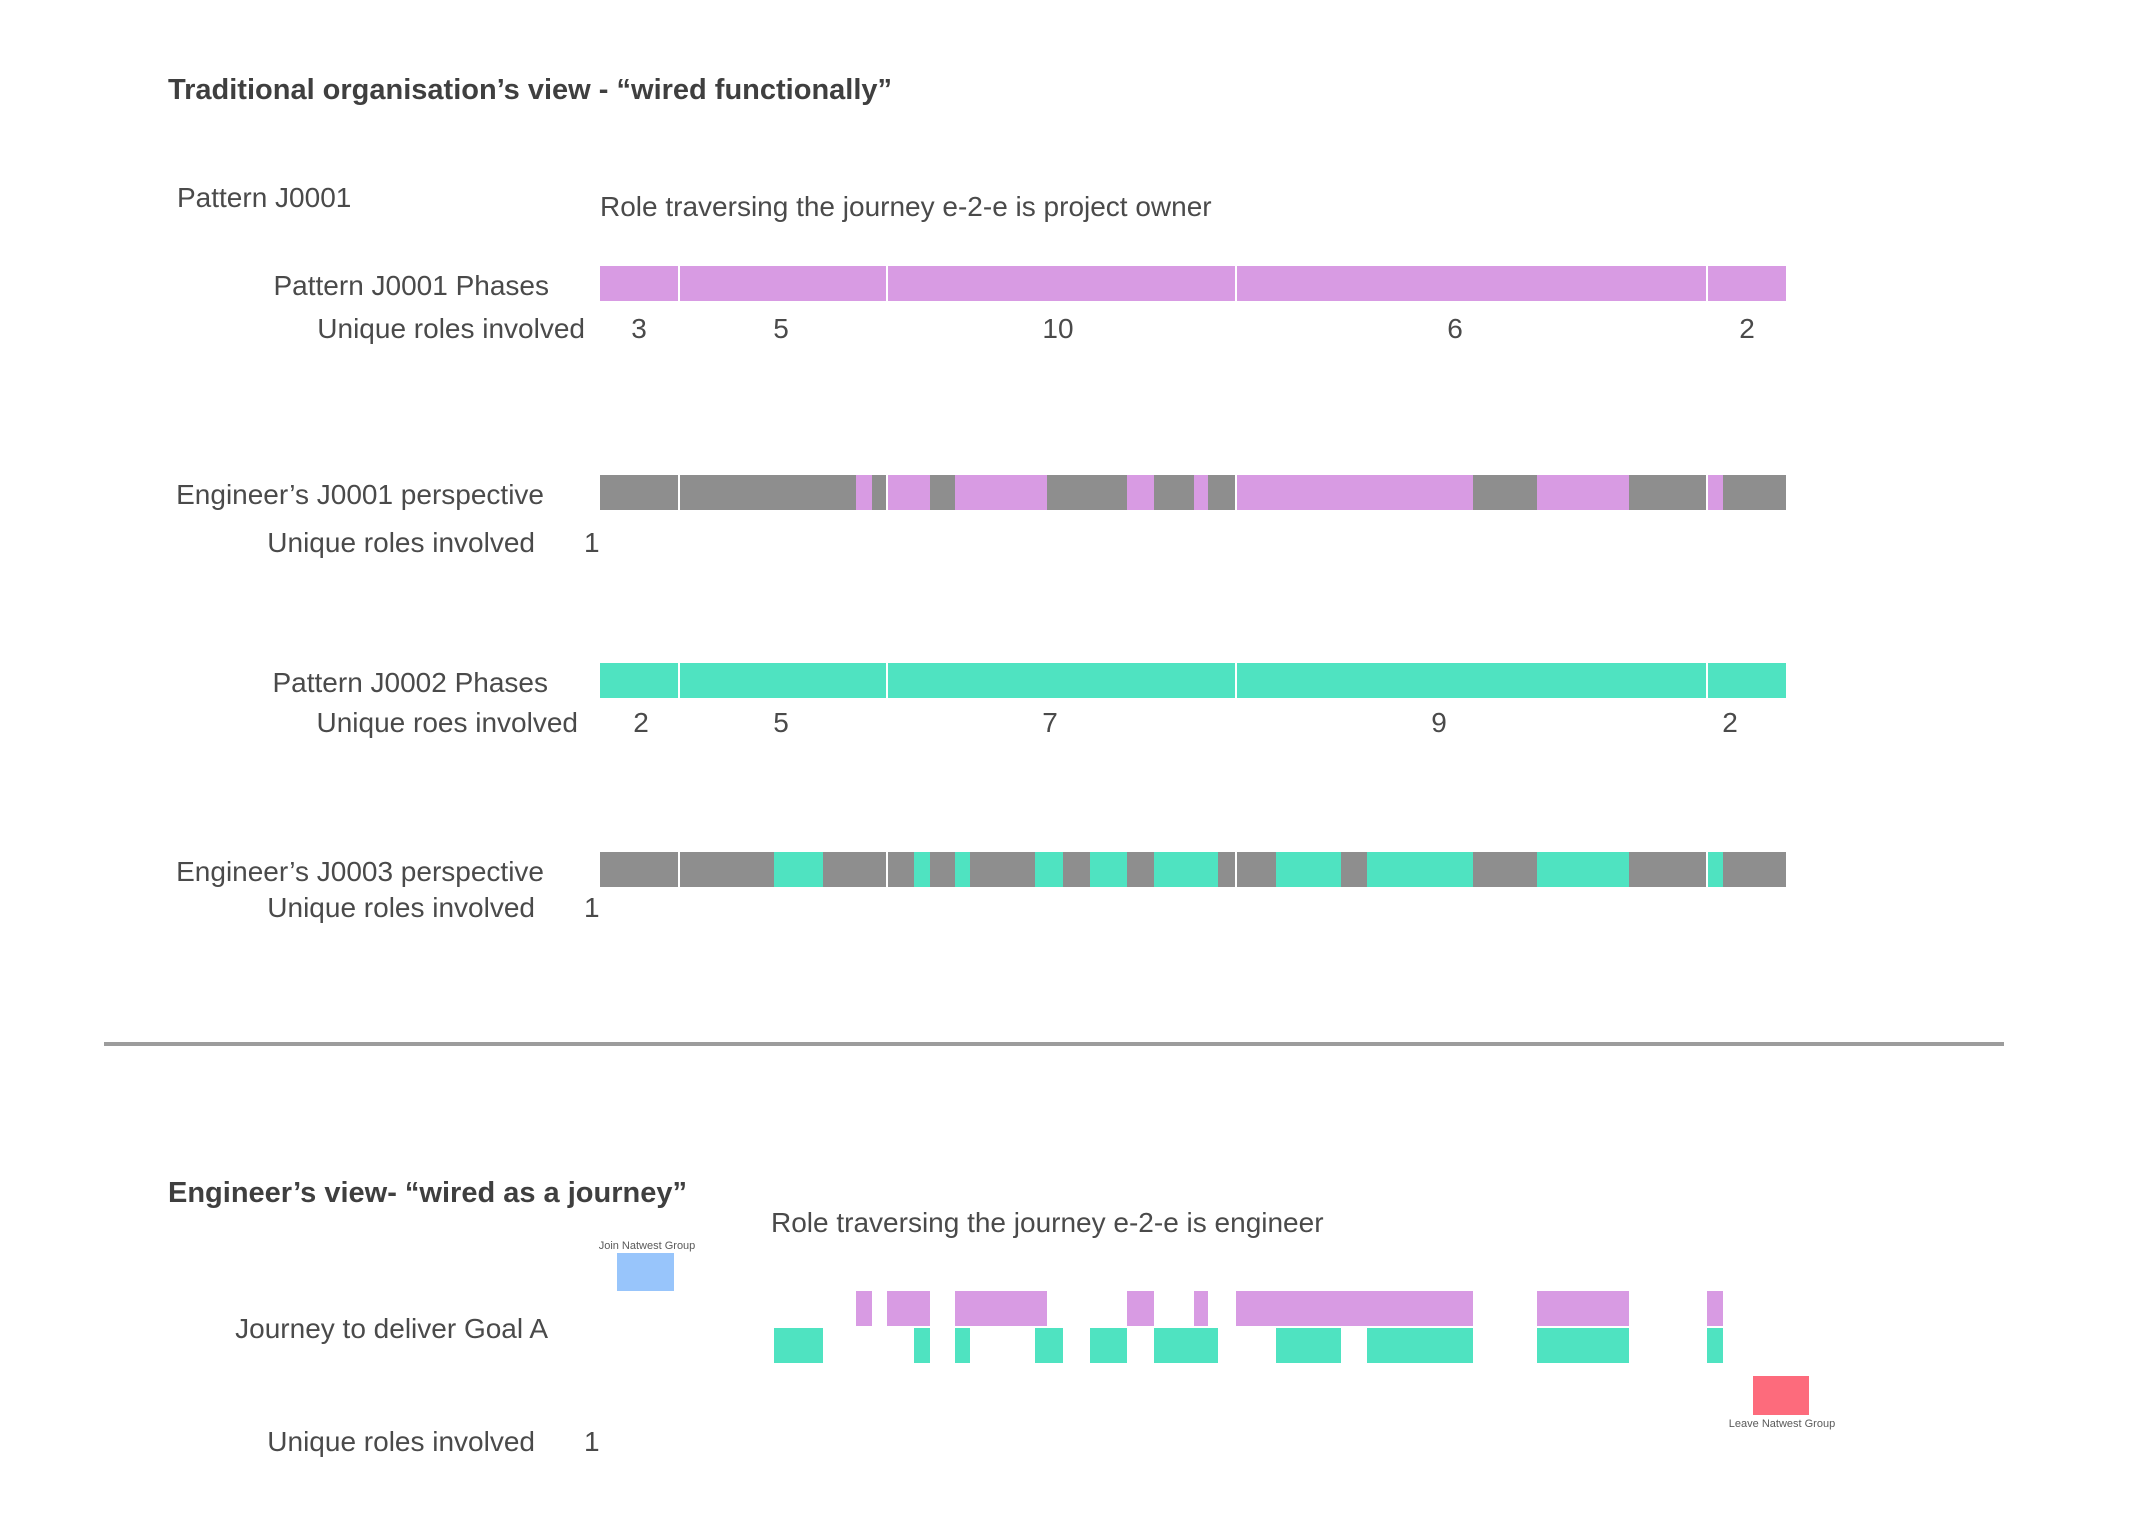  I want to click on eng-j0001-bar, so click(1193, 492).